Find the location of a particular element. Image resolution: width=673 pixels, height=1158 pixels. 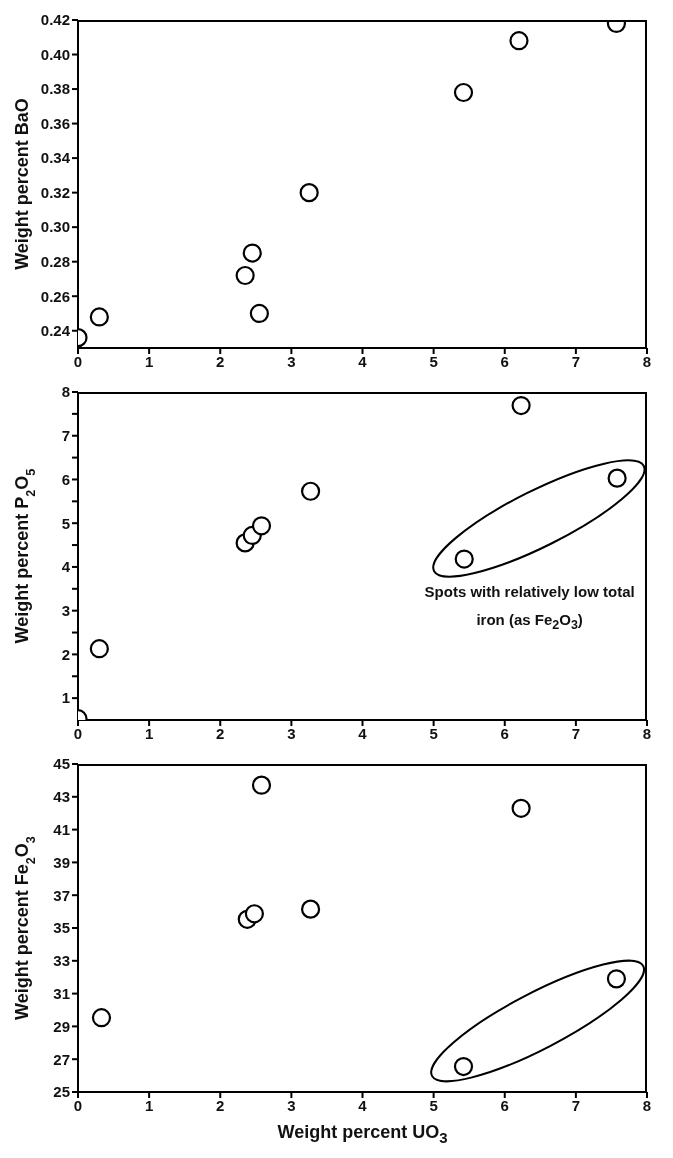

y-tick-label: 27 is located at coordinates (61, 1059).